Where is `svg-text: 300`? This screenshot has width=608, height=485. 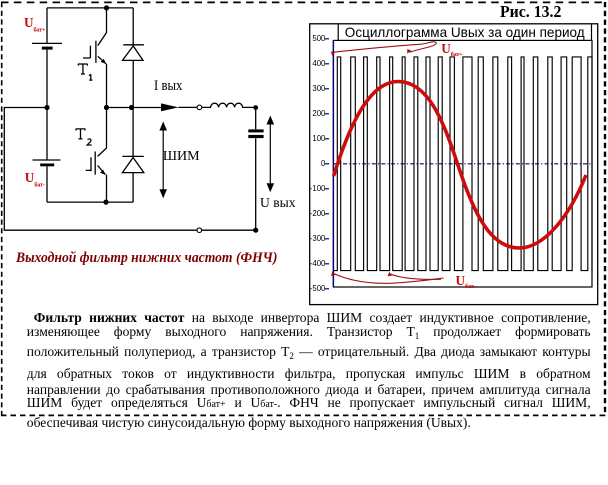 svg-text: 300 is located at coordinates (319, 88).